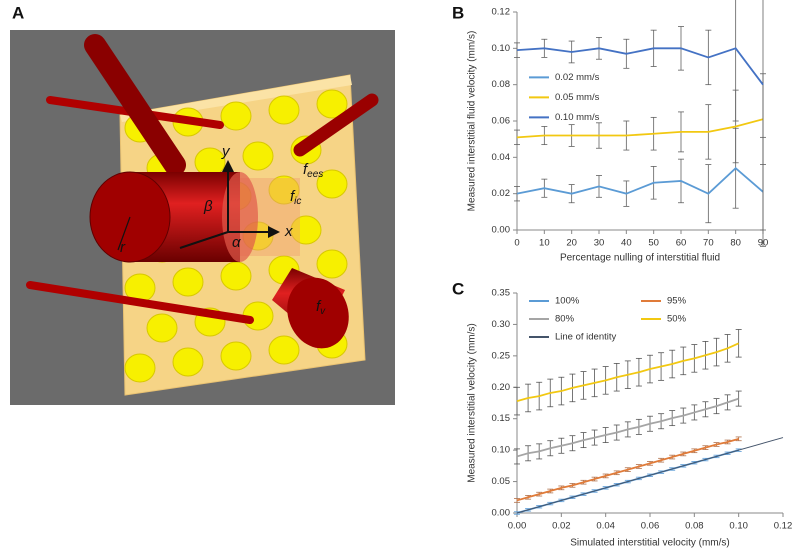 This screenshot has width=800, height=557. Describe the element at coordinates (517, 526) in the screenshot. I see `x-tick-label: 0.00` at that location.